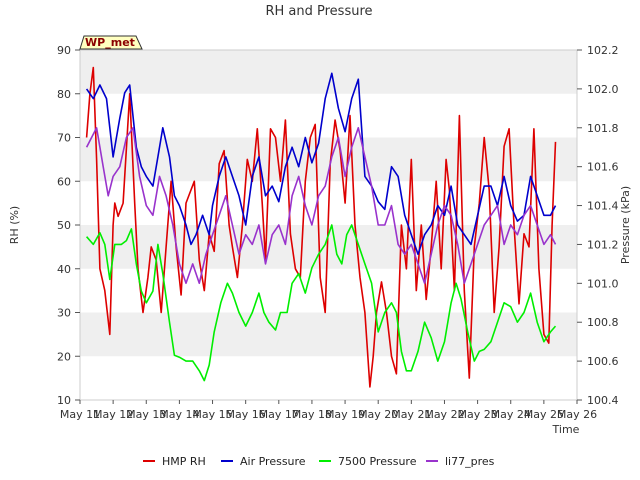 The width and height of the screenshot is (640, 480). I want to click on left-tick-label: 60, so click(64, 181).